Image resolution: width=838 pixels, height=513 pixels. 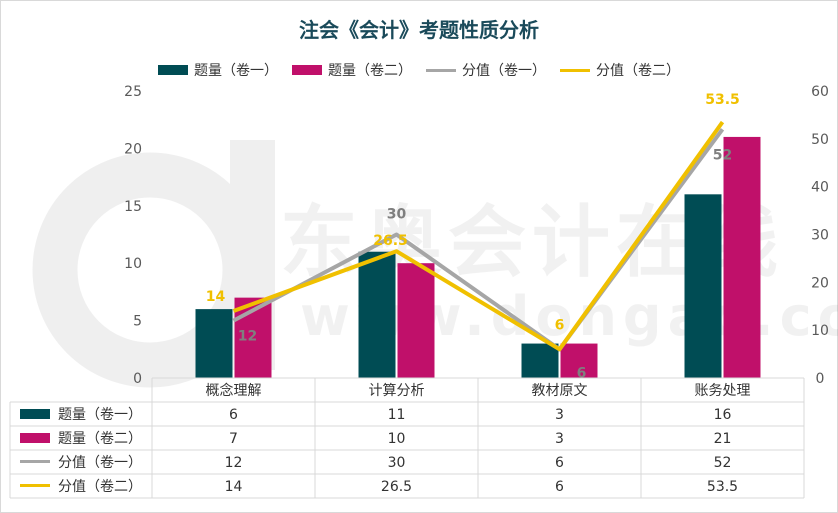 I want to click on table-key-s3, so click(x=35, y=485).